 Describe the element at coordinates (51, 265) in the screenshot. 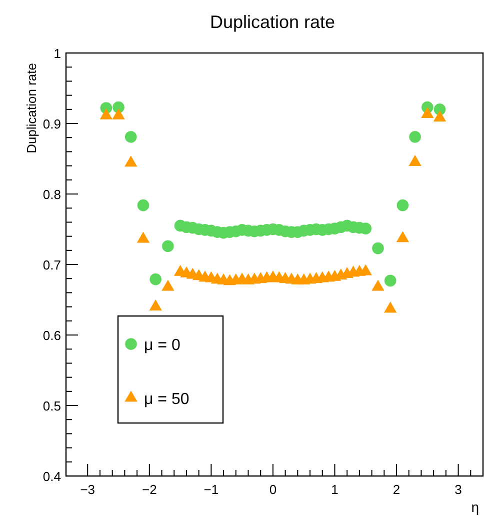

I see `y-tick-label: 0.7` at that location.